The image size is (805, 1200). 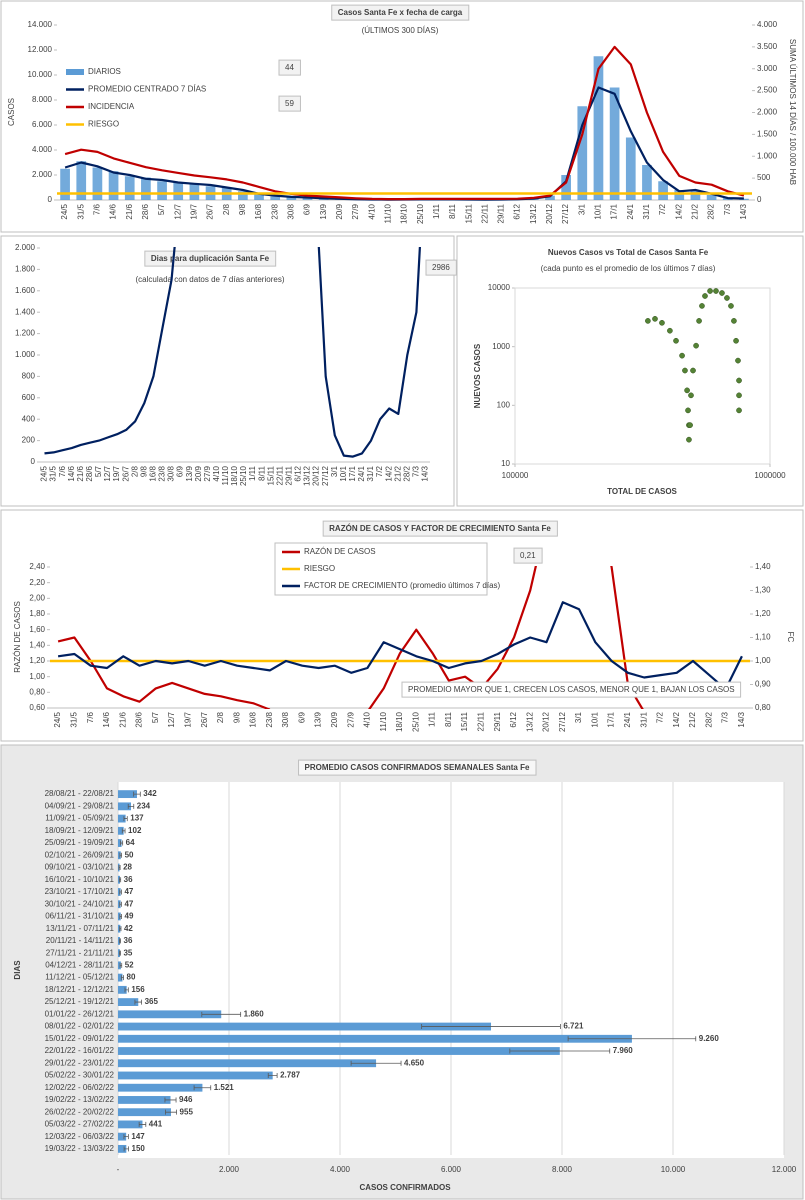 I want to click on x-tick-label: 9/8, so click(x=143, y=471).